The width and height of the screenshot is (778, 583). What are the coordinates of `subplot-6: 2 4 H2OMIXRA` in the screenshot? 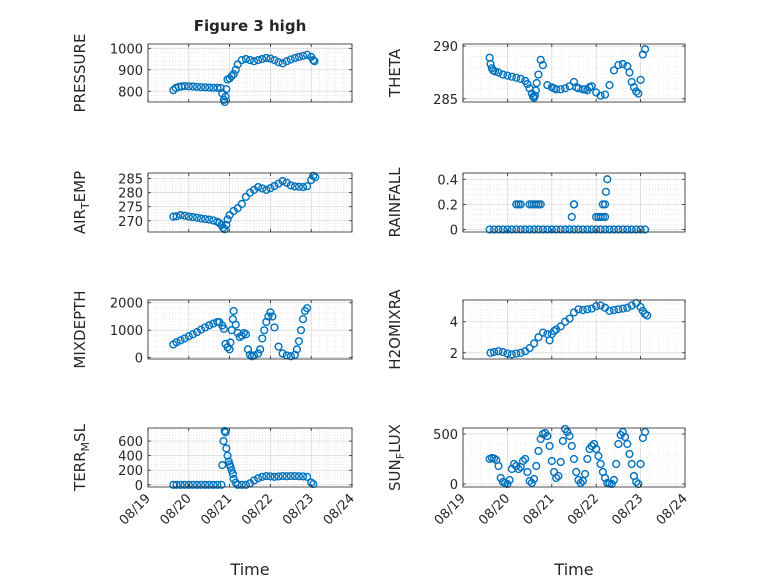 It's located at (536, 329).